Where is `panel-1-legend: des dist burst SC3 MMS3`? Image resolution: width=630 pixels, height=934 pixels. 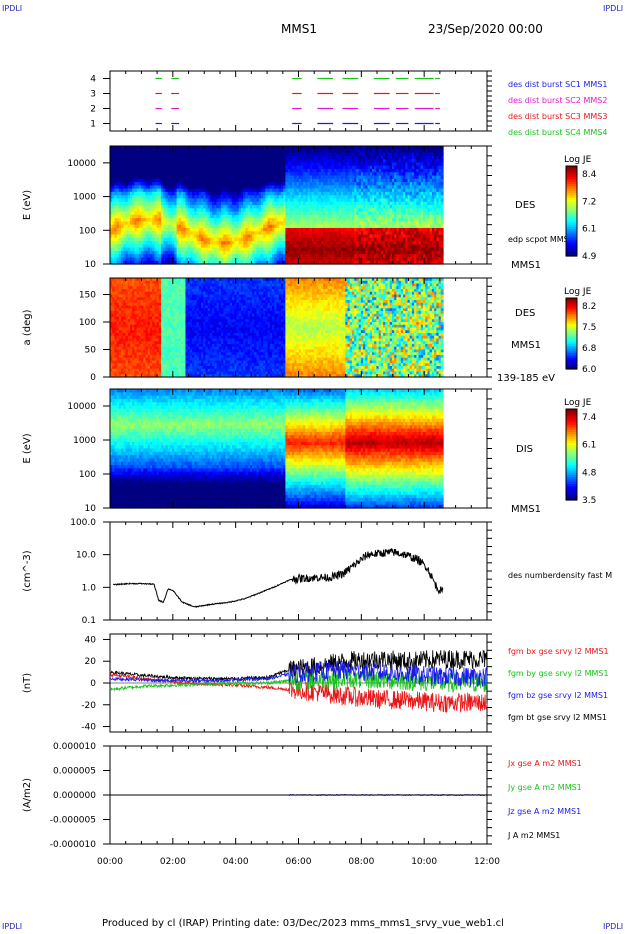
panel-1-legend: des dist burst SC3 MMS3 is located at coordinates (557, 116).